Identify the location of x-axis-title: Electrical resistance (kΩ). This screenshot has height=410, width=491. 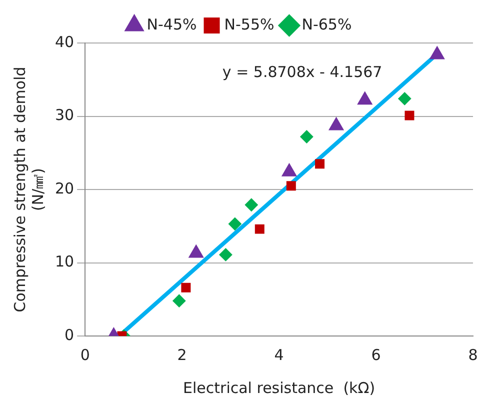
(279, 387).